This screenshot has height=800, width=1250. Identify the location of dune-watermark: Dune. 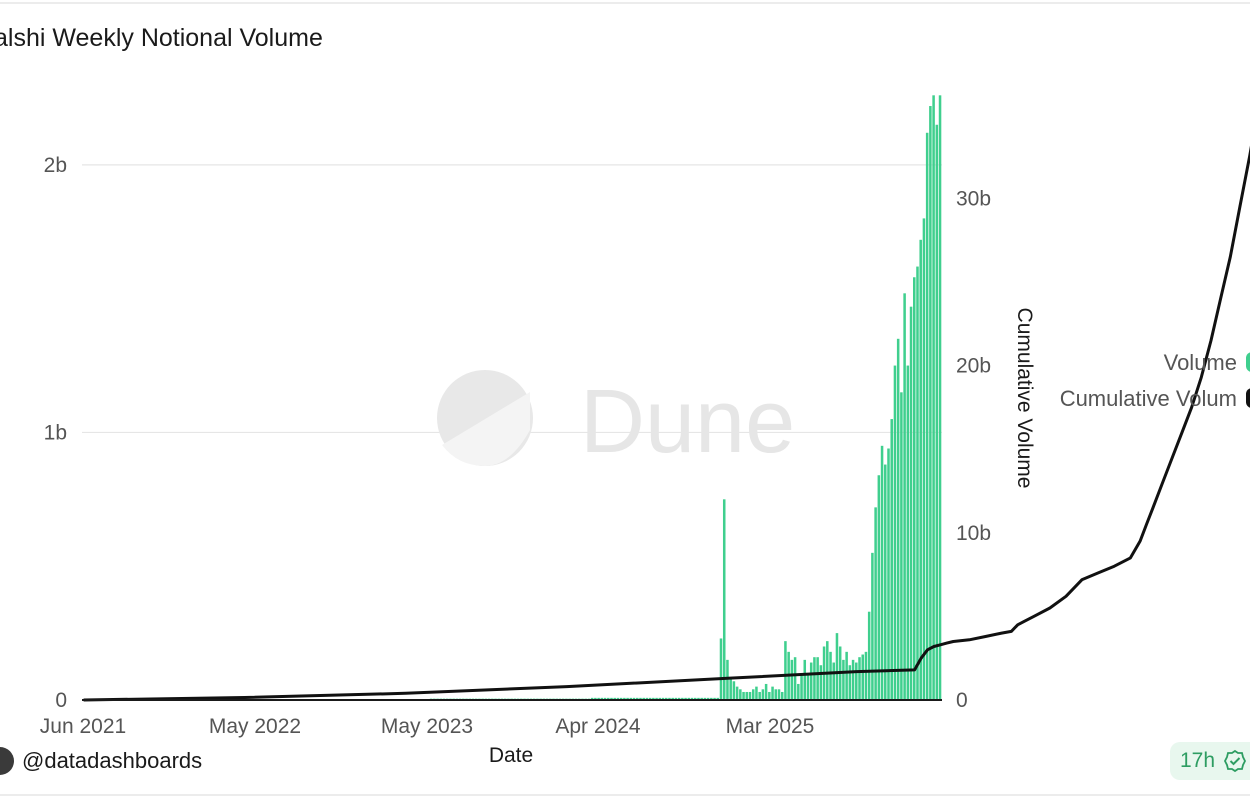
(616, 421).